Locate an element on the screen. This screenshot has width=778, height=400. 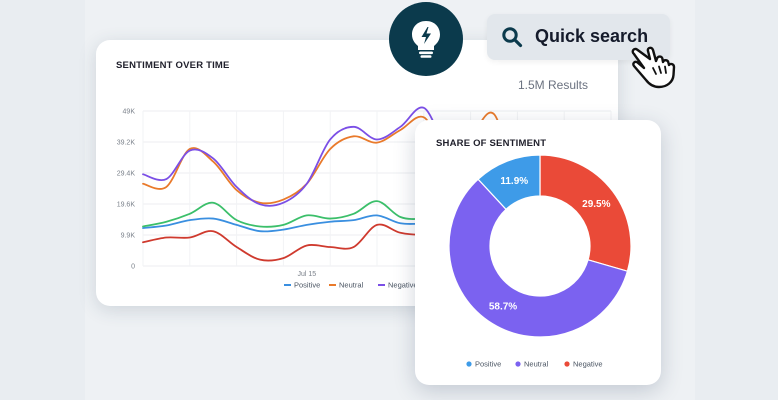
donut-legend-label-negative: Negative is located at coordinates (588, 364).